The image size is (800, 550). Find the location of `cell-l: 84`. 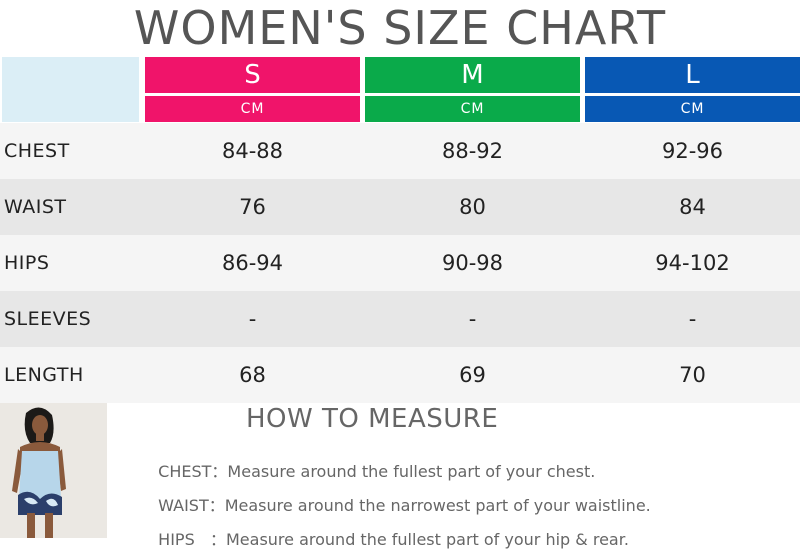

cell-l: 84 is located at coordinates (692, 207).